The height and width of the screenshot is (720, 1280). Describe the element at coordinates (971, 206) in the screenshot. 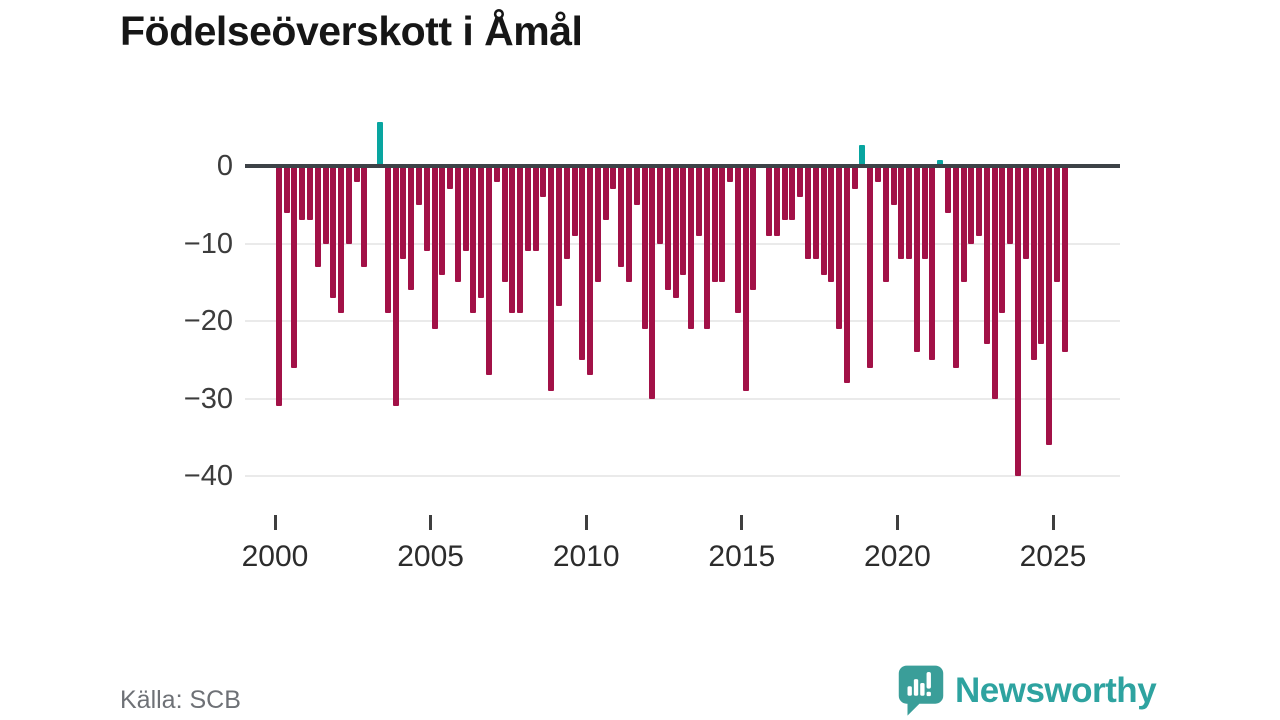

I see `bar-2022-q2` at that location.